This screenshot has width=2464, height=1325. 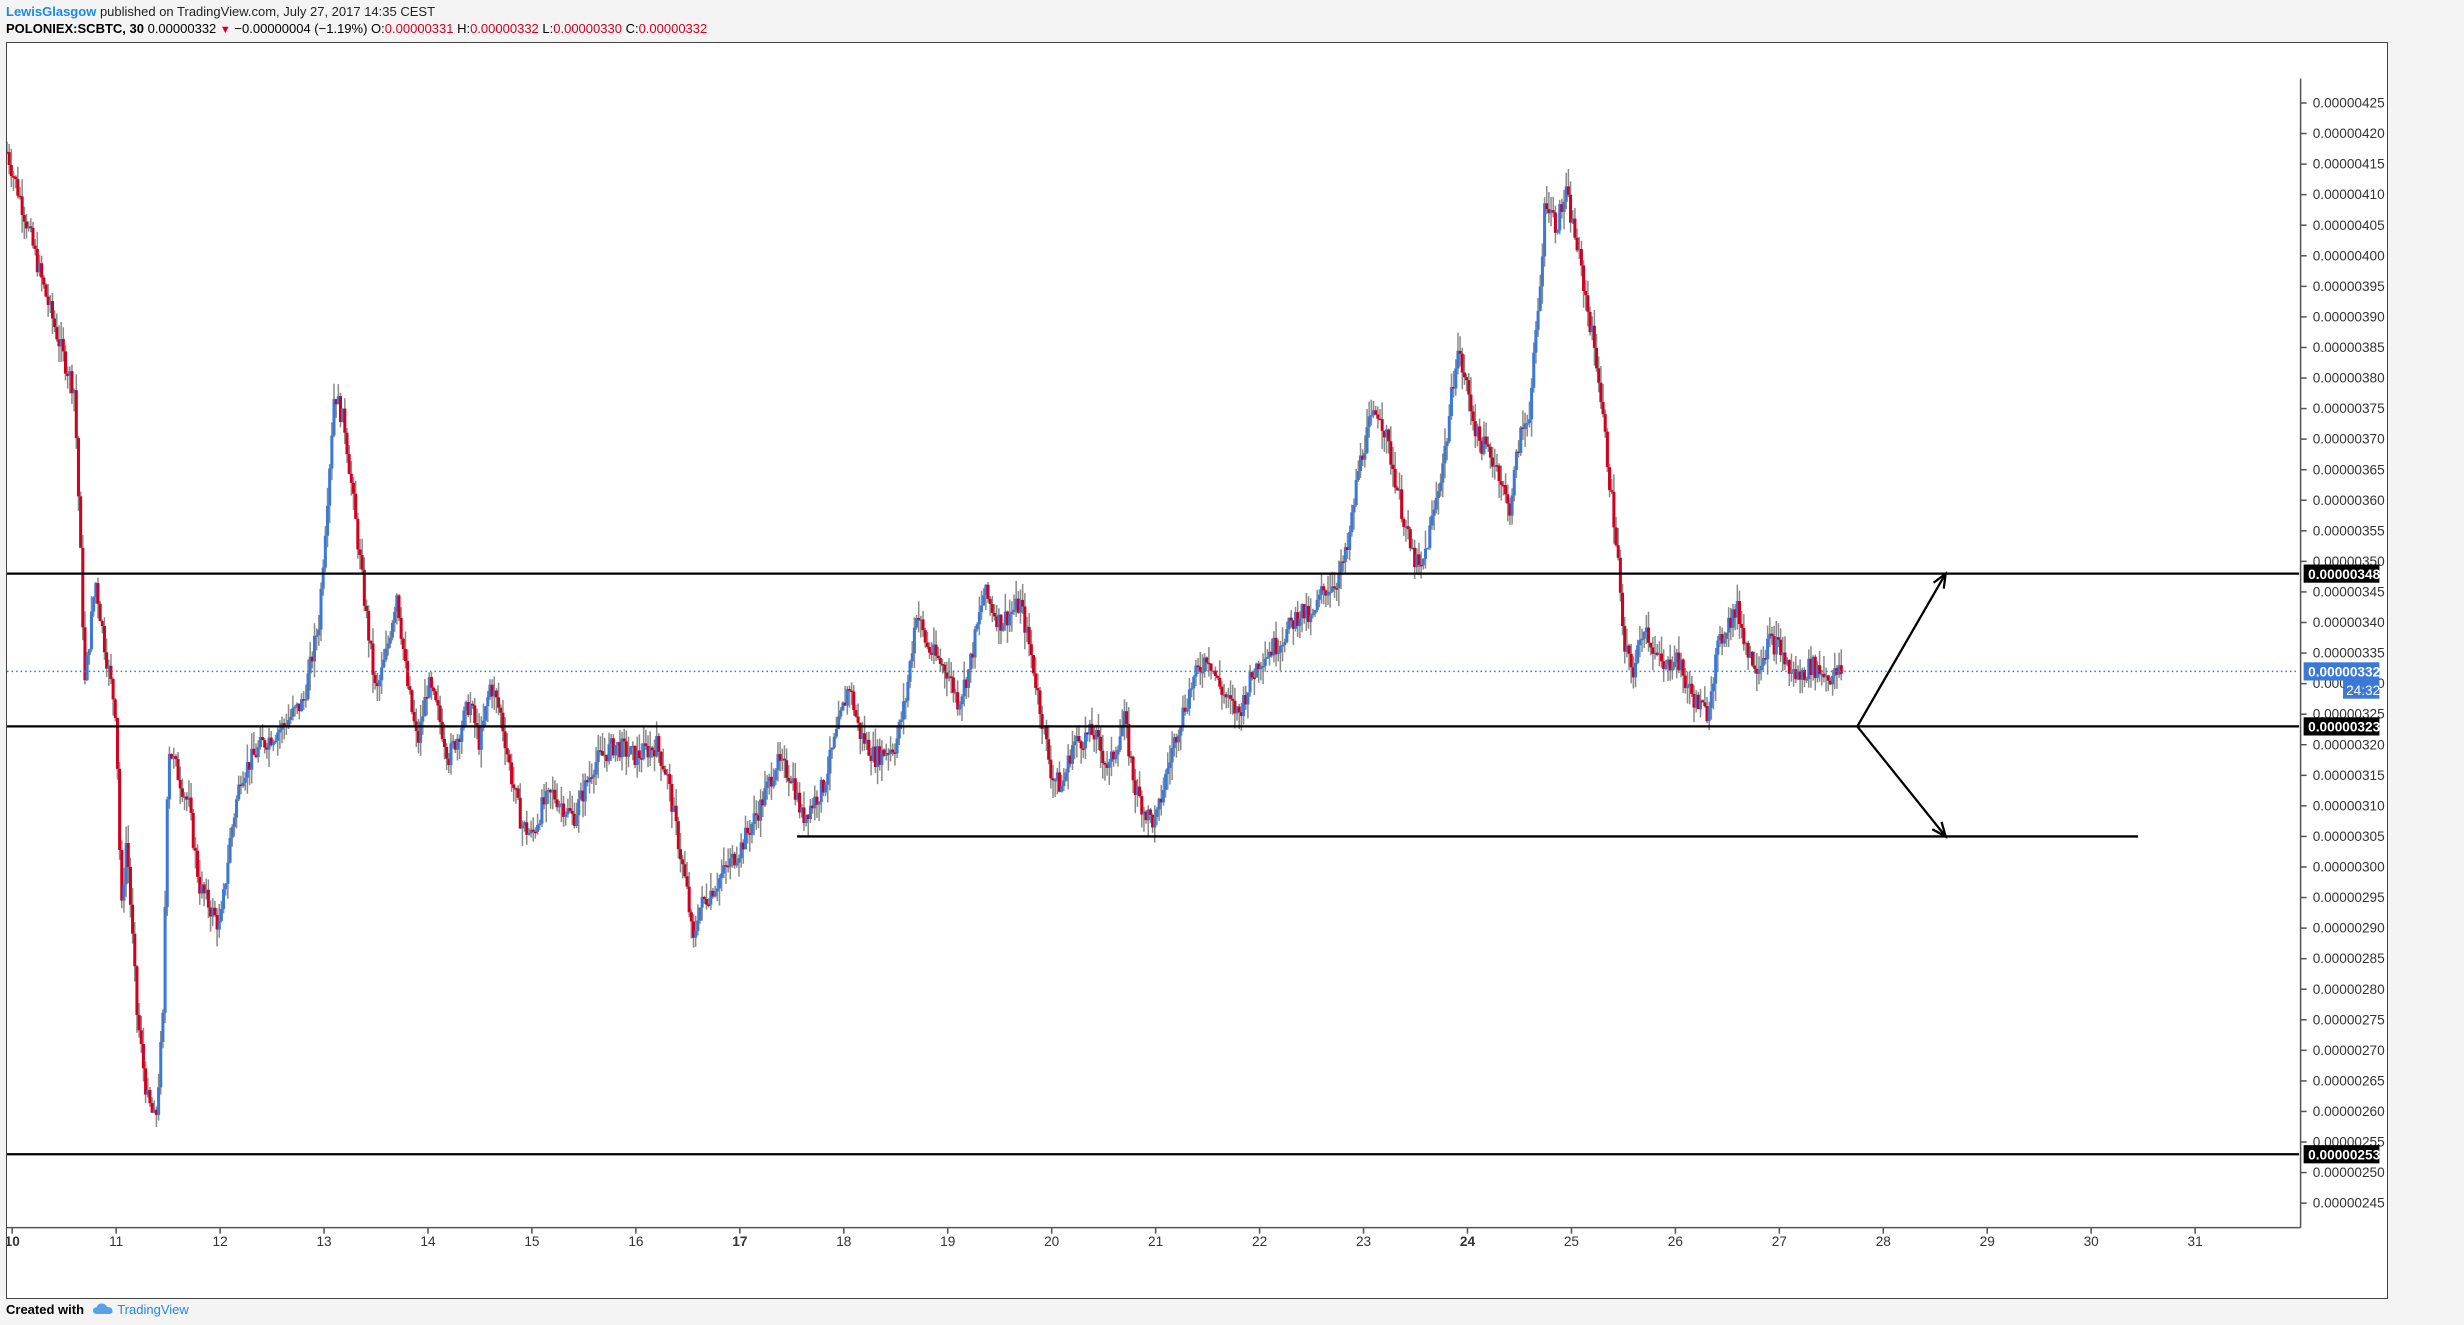 I want to click on y-tick-label: 0.00000340, so click(x=2349, y=622).